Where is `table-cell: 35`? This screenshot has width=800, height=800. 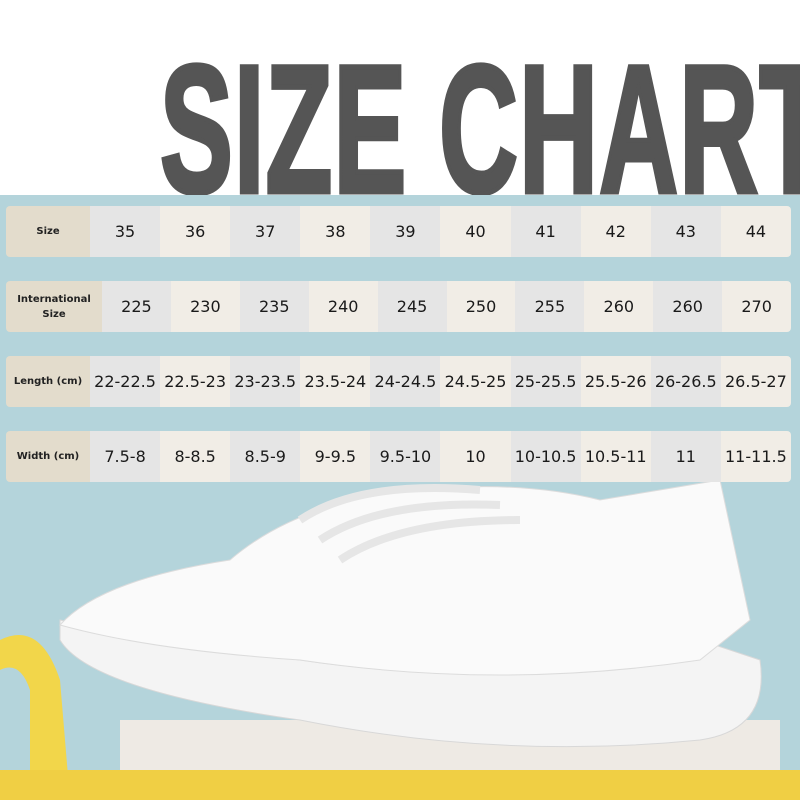 table-cell: 35 is located at coordinates (125, 231).